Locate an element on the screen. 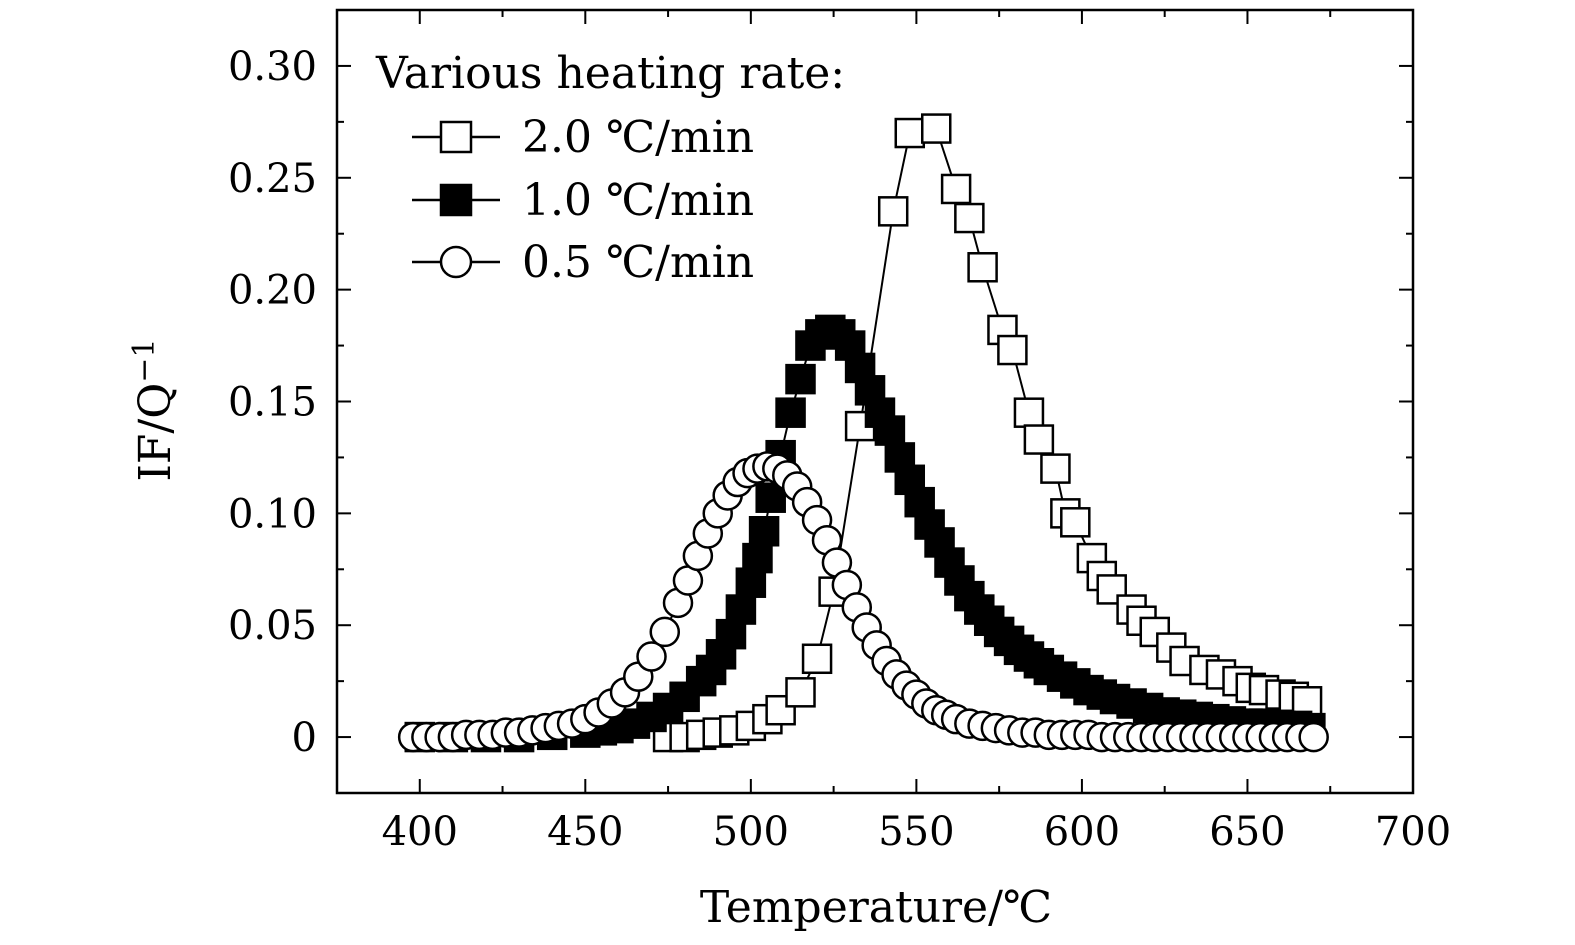 The image size is (1575, 945). x-axis-label: Temperature/℃ is located at coordinates (876, 907).